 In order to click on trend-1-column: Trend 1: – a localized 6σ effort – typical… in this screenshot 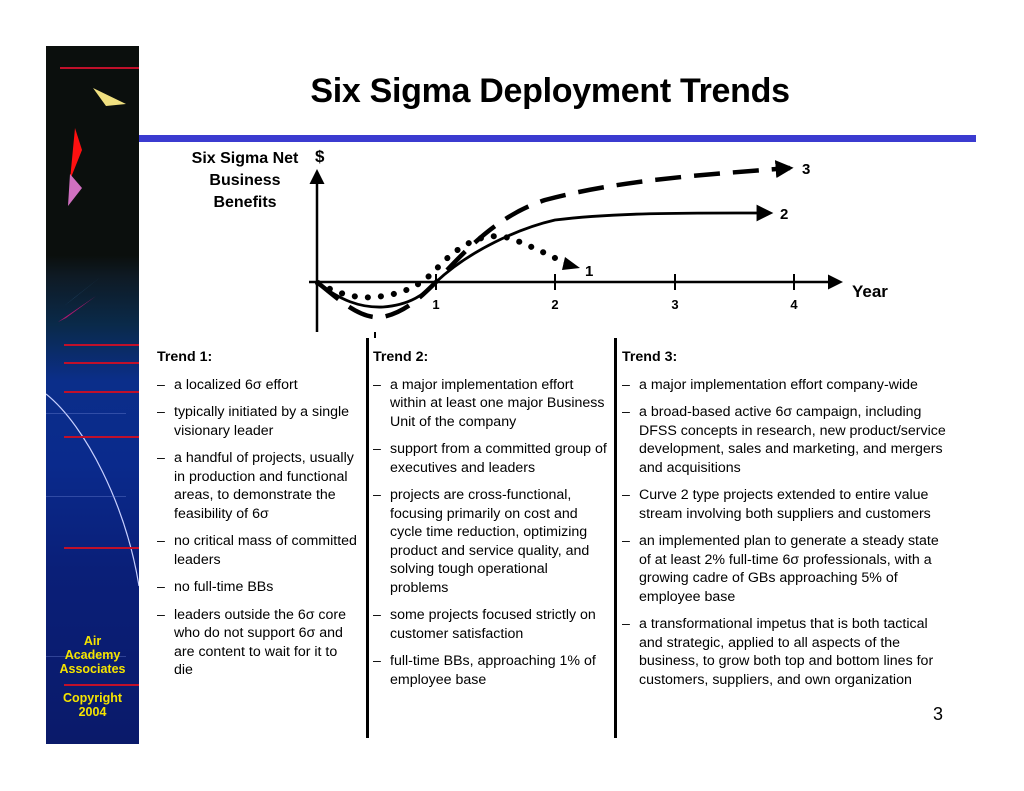, I will do `click(257, 518)`.